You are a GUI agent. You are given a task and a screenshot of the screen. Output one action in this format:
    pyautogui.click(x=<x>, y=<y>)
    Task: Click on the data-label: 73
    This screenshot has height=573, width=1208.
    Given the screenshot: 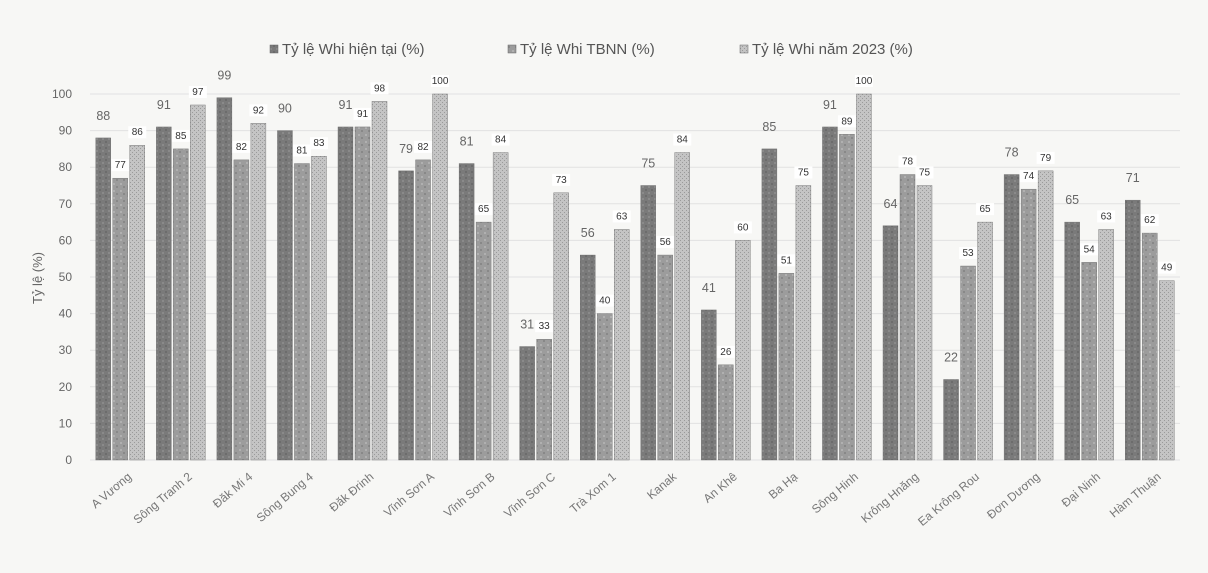 What is the action you would take?
    pyautogui.click(x=562, y=180)
    